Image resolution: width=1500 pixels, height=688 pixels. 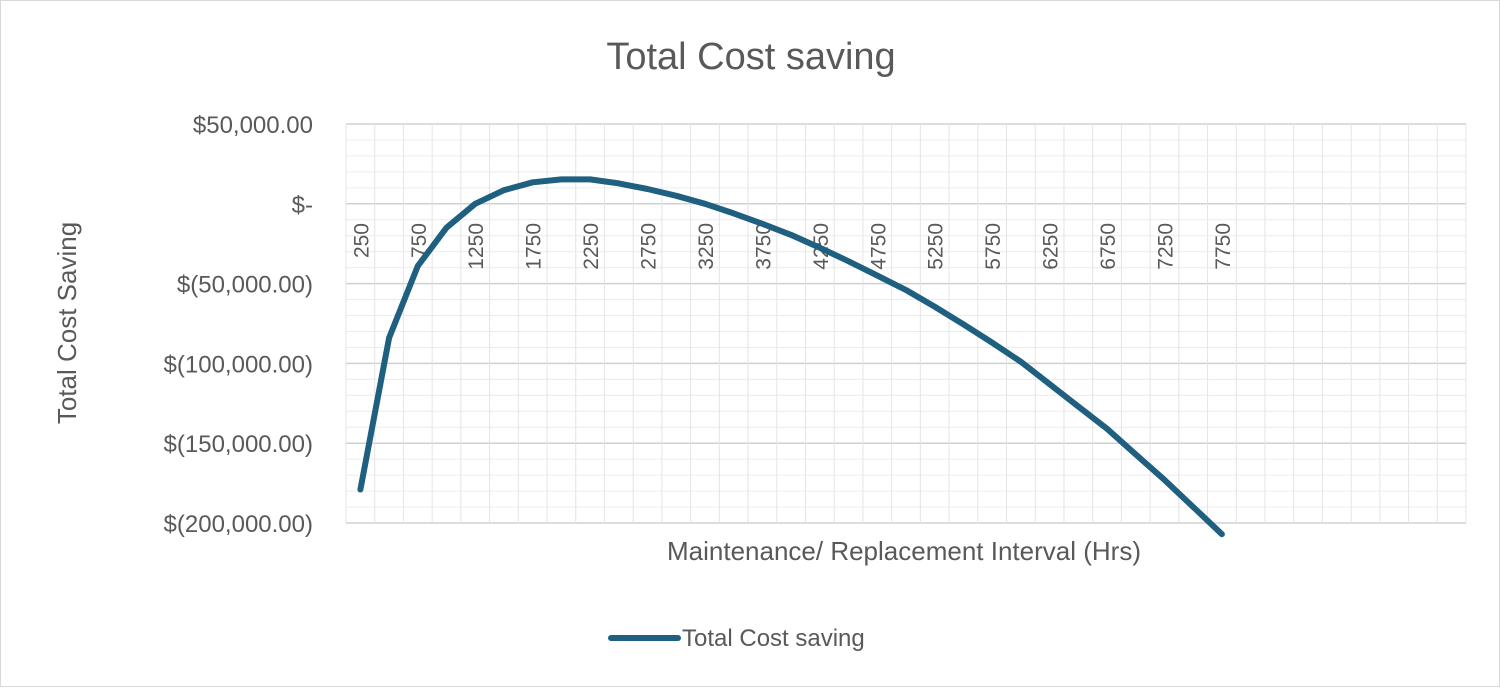 What do you see at coordinates (936, 246) in the screenshot?
I see `x-tick-label: 5250` at bounding box center [936, 246].